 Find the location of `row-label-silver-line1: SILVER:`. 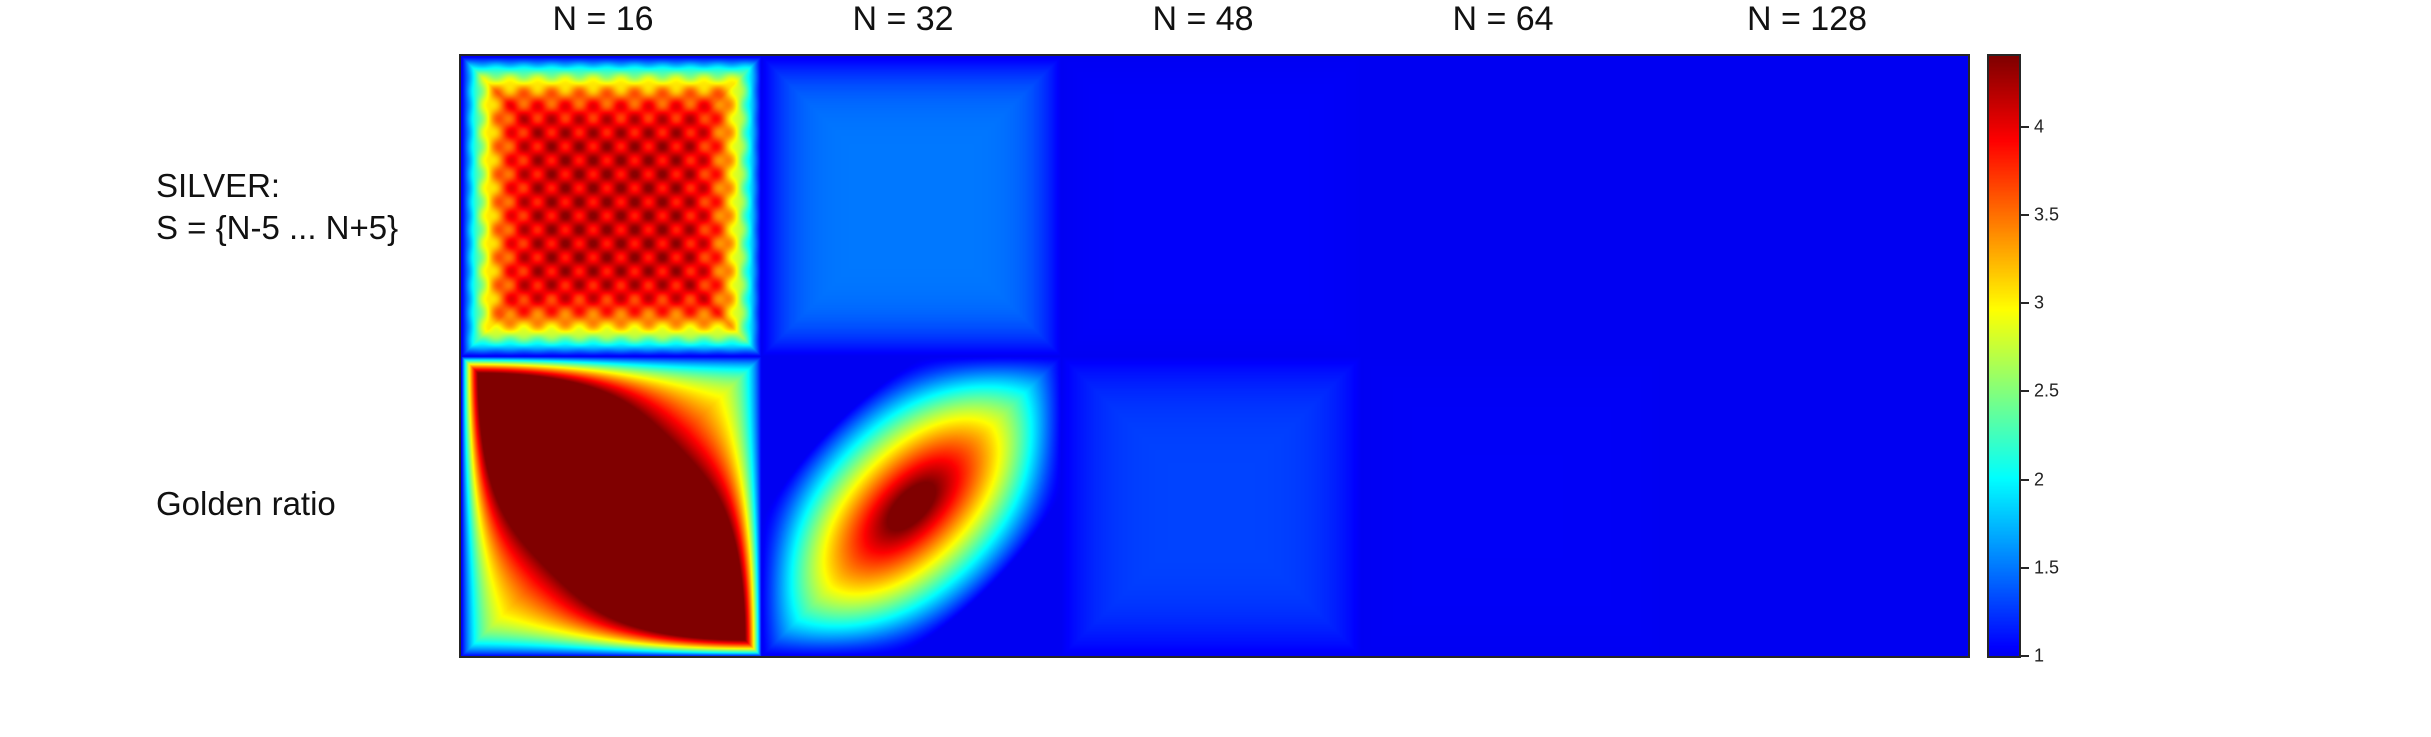

row-label-silver-line1: SILVER: is located at coordinates (218, 185).